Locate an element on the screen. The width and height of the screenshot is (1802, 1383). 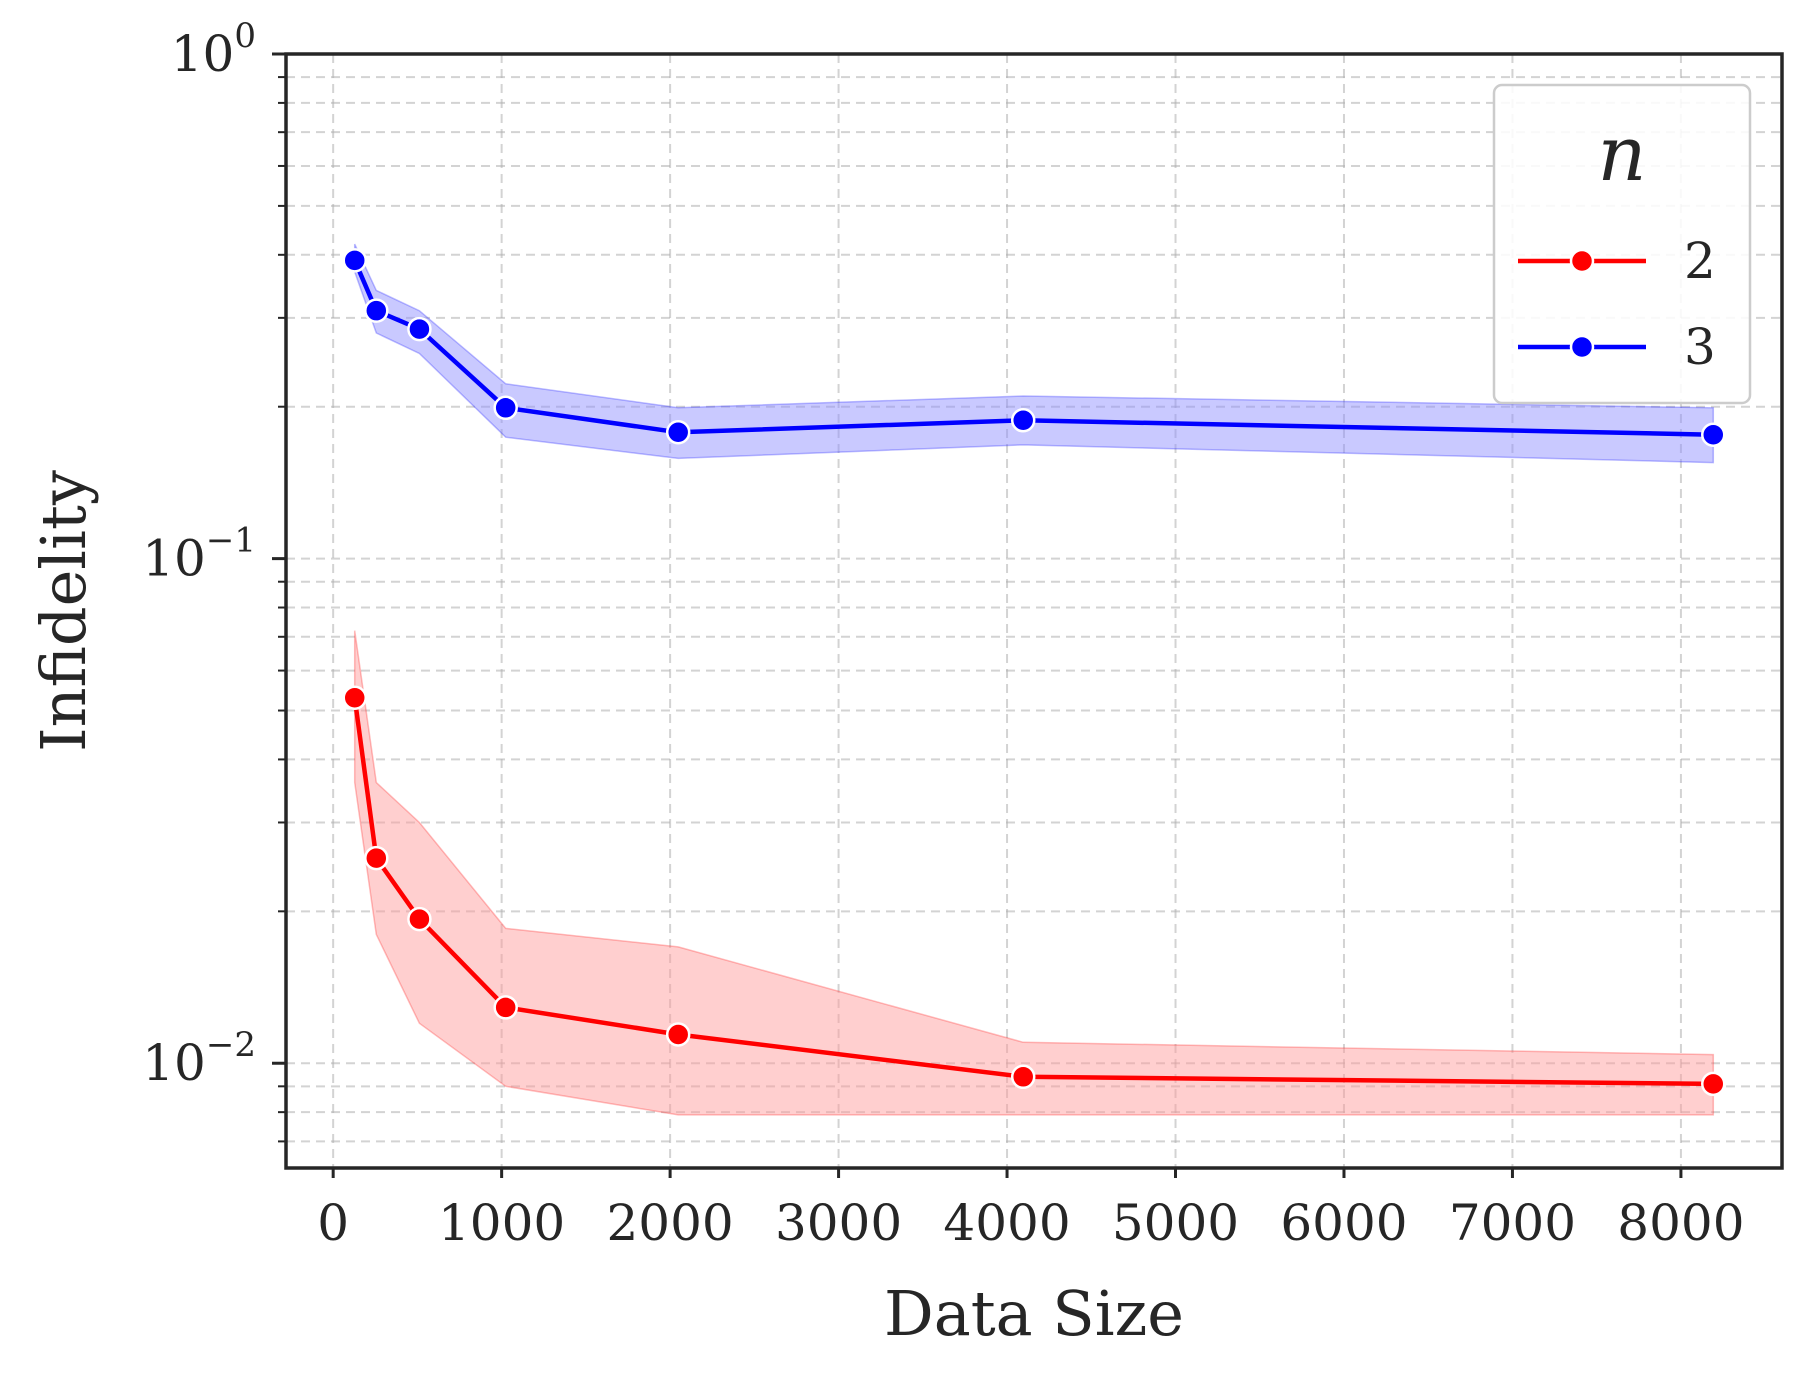
legend-label-n2: 2 is located at coordinates (1700, 261).